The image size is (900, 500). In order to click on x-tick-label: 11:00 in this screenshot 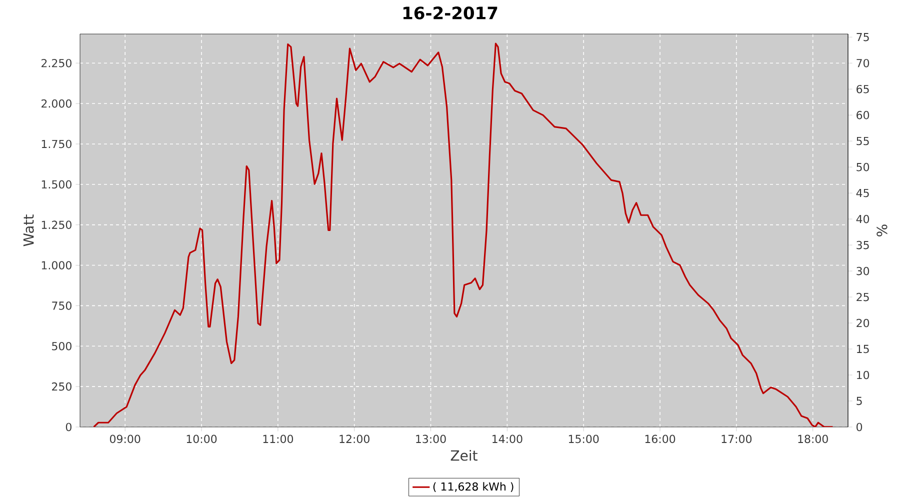, I will do `click(278, 439)`.